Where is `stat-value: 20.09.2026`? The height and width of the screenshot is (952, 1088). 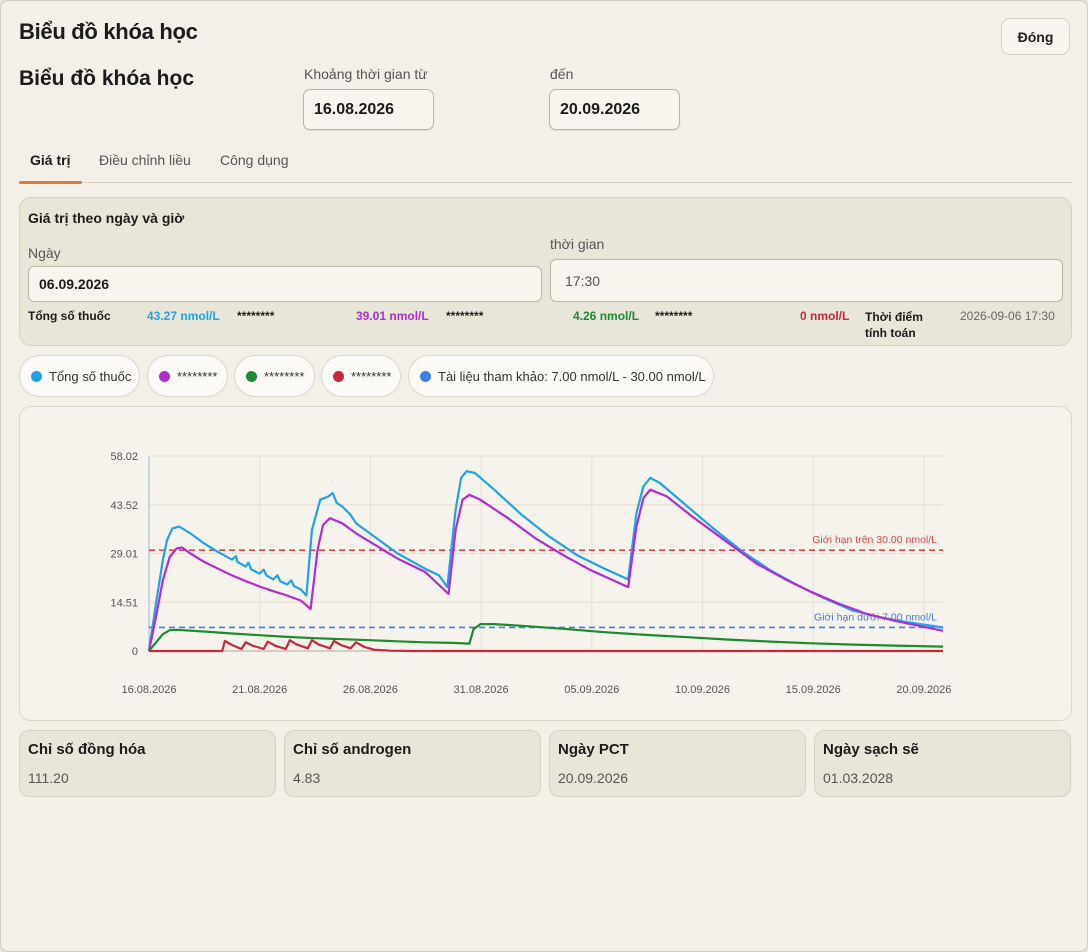
stat-value: 20.09.2026 is located at coordinates (593, 778).